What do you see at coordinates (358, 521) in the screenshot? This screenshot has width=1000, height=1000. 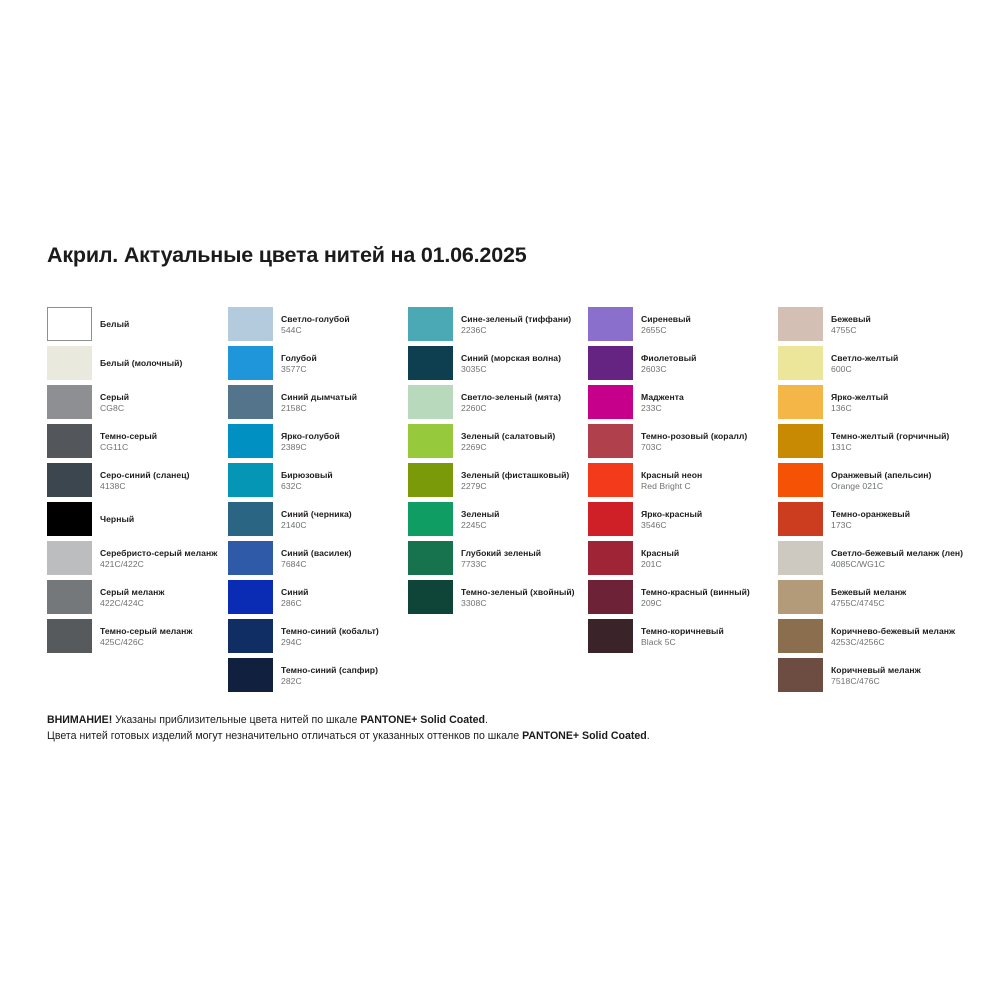 I see `color-swatch-row: Синий (черника) 2140C` at bounding box center [358, 521].